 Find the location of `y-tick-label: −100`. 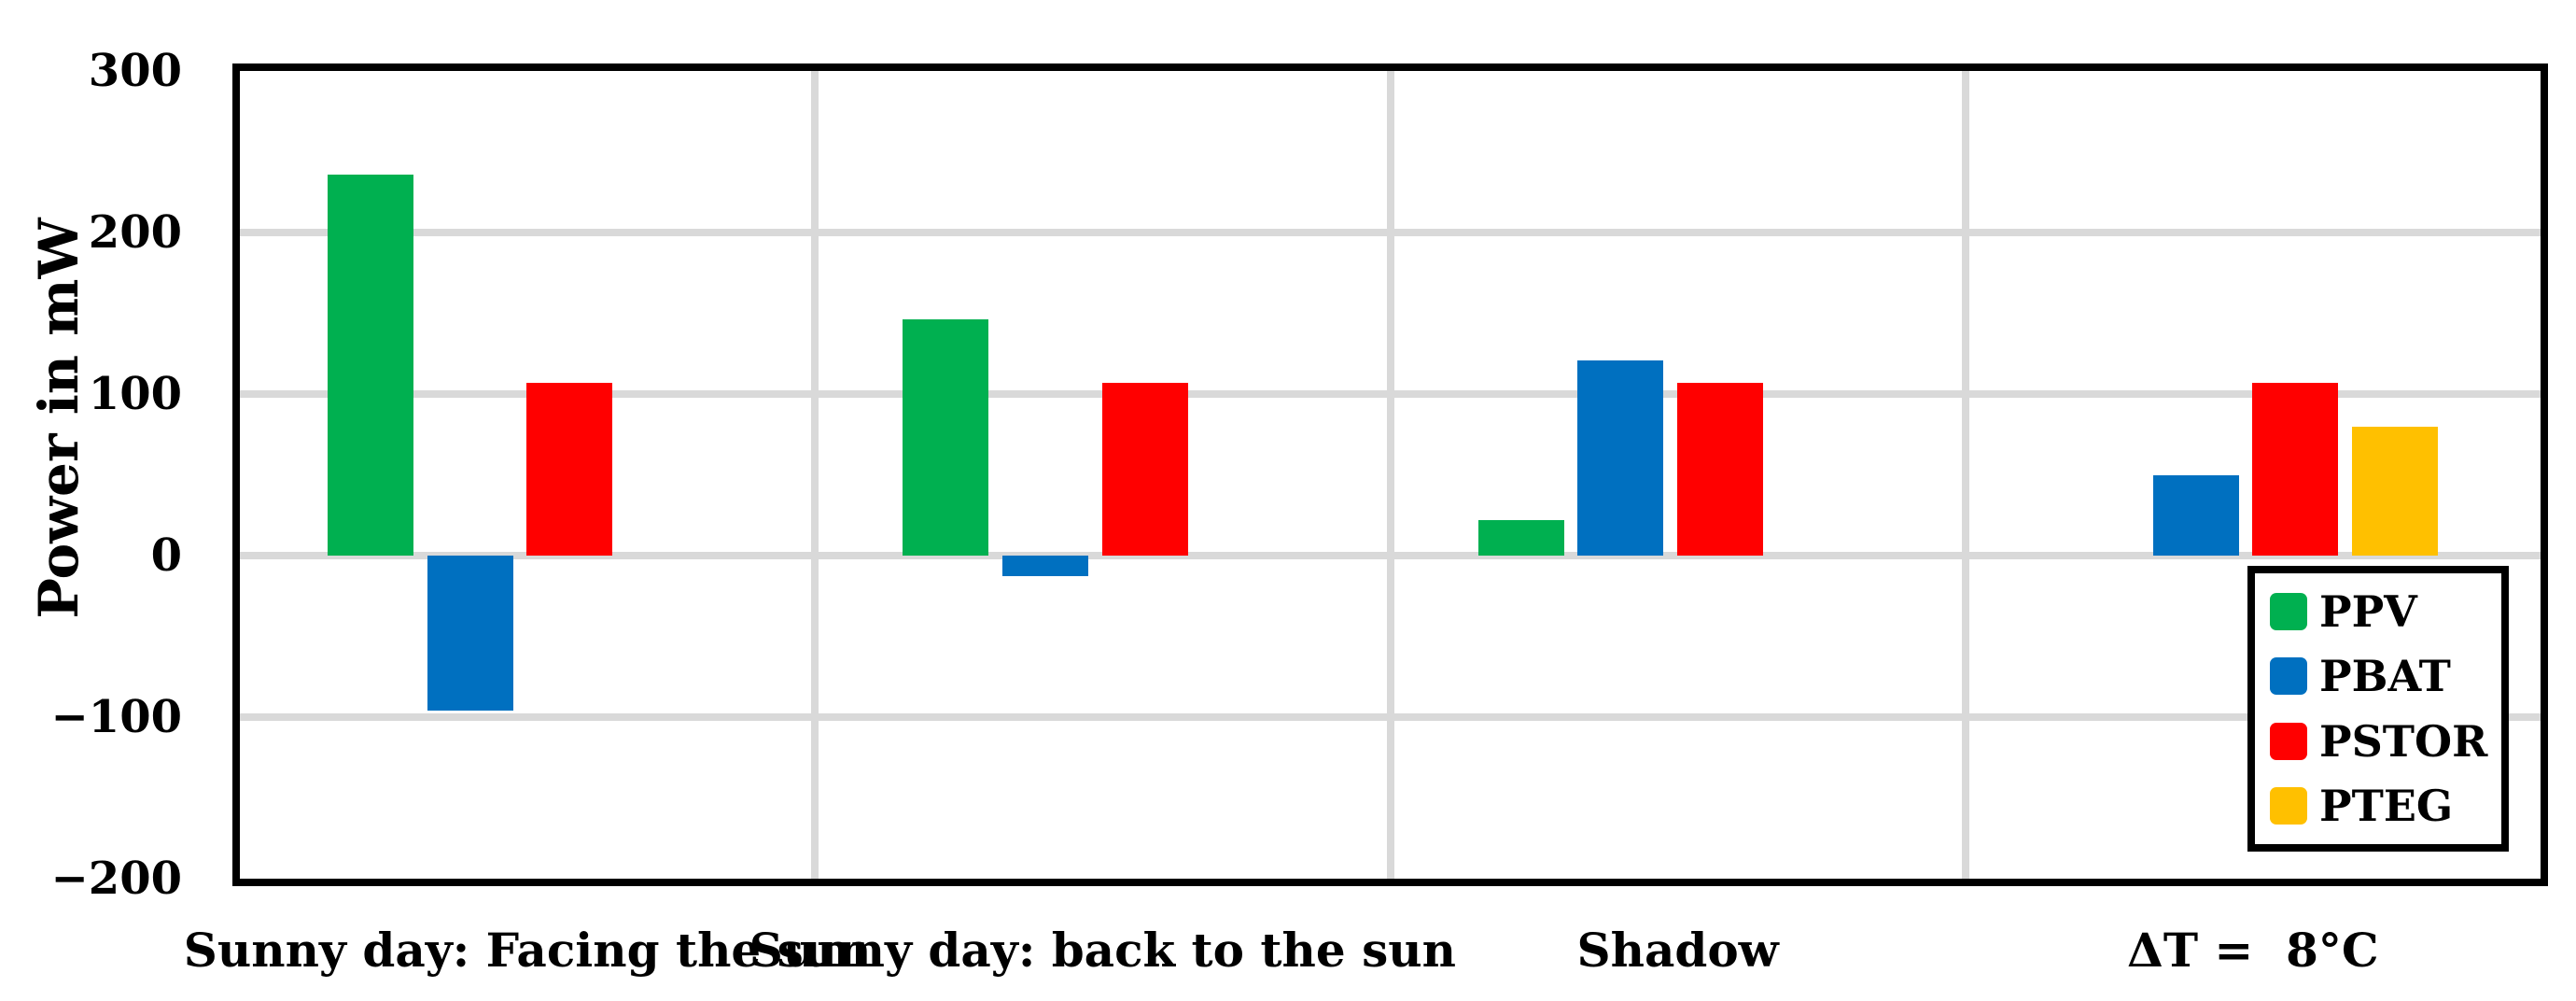

y-tick-label: −100 is located at coordinates (116, 717).